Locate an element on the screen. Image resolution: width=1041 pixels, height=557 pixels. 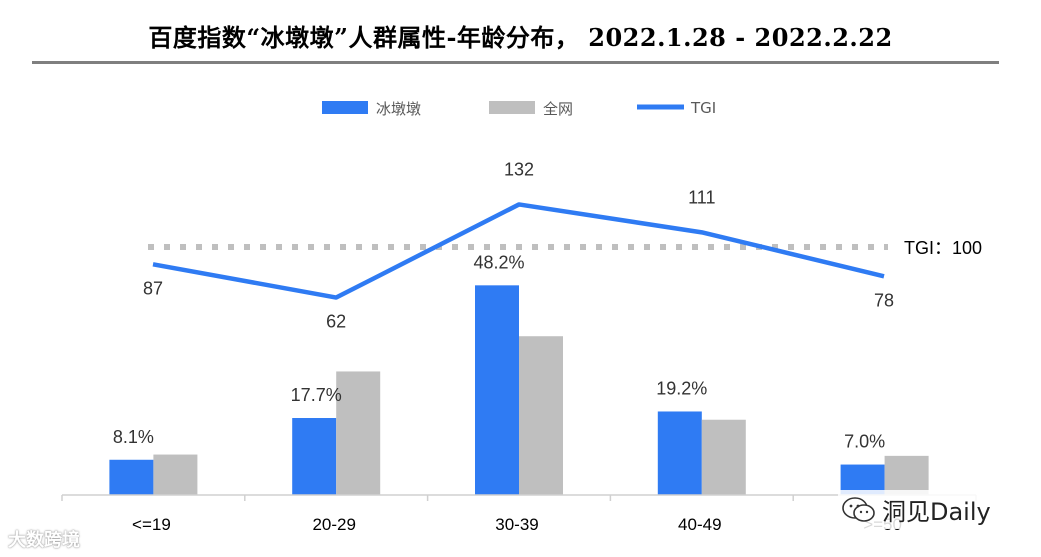
reference-line: TGI：100 is located at coordinates (565, 248).